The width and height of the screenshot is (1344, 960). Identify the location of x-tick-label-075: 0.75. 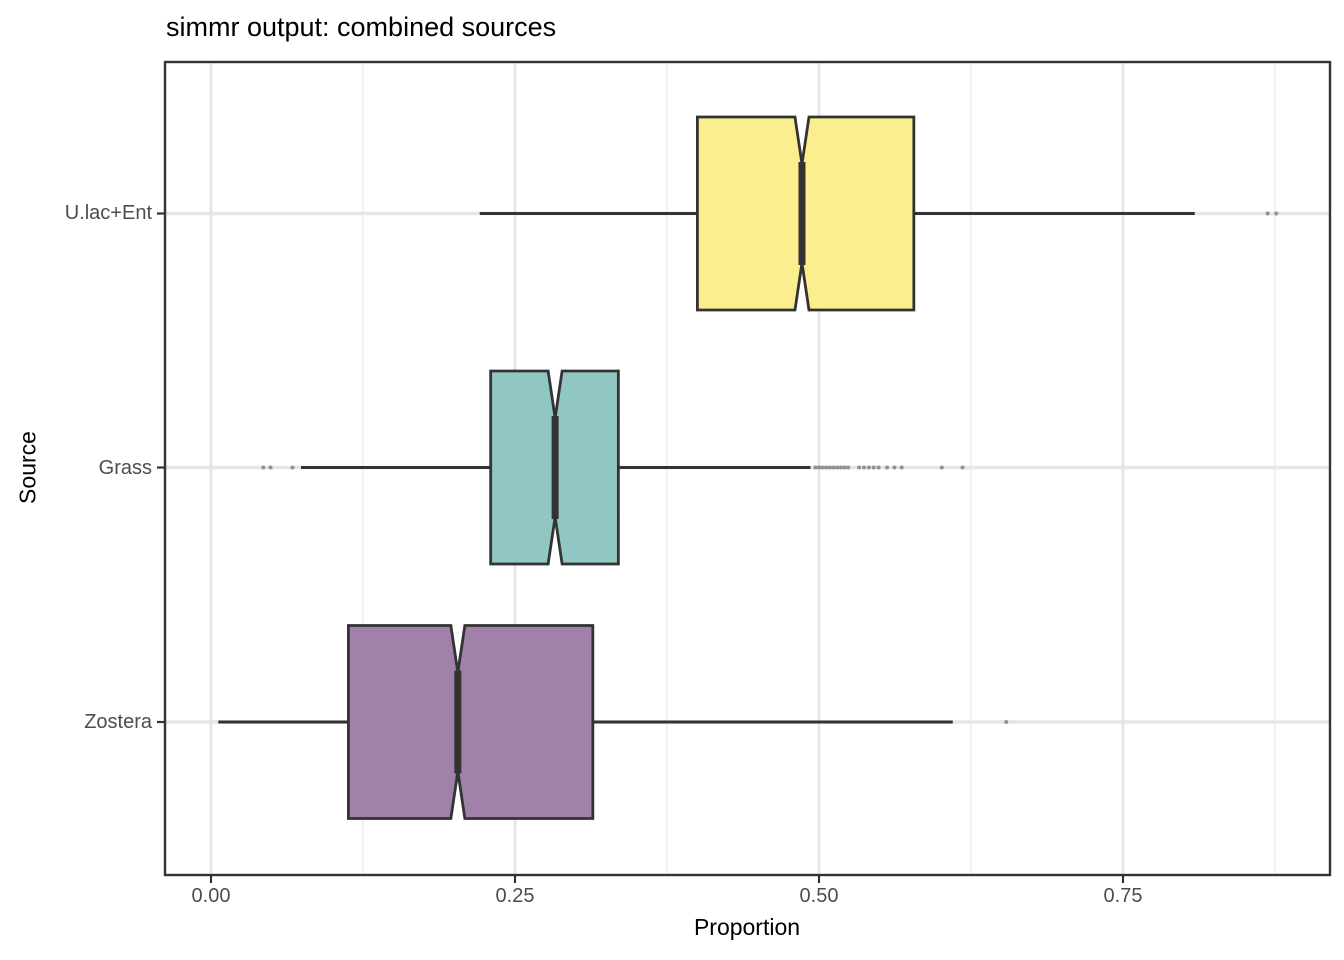
(1123, 896).